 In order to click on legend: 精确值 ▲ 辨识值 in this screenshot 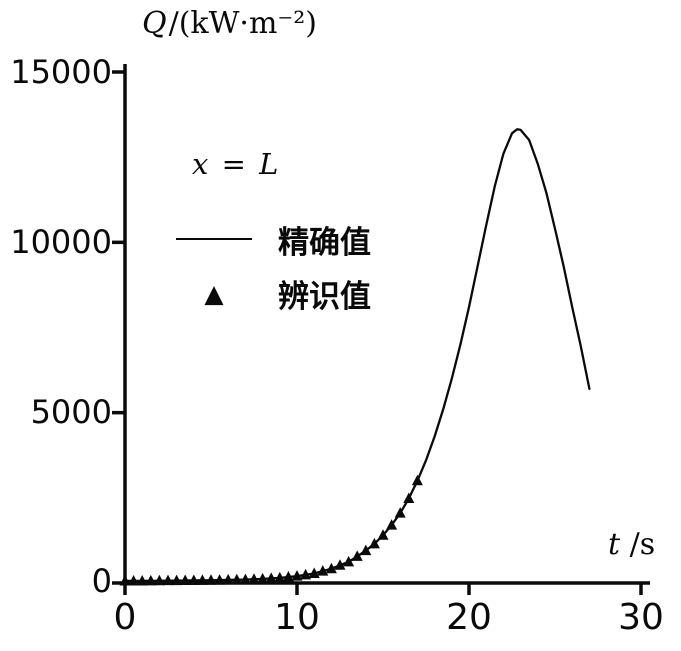, I will do `click(268, 266)`.